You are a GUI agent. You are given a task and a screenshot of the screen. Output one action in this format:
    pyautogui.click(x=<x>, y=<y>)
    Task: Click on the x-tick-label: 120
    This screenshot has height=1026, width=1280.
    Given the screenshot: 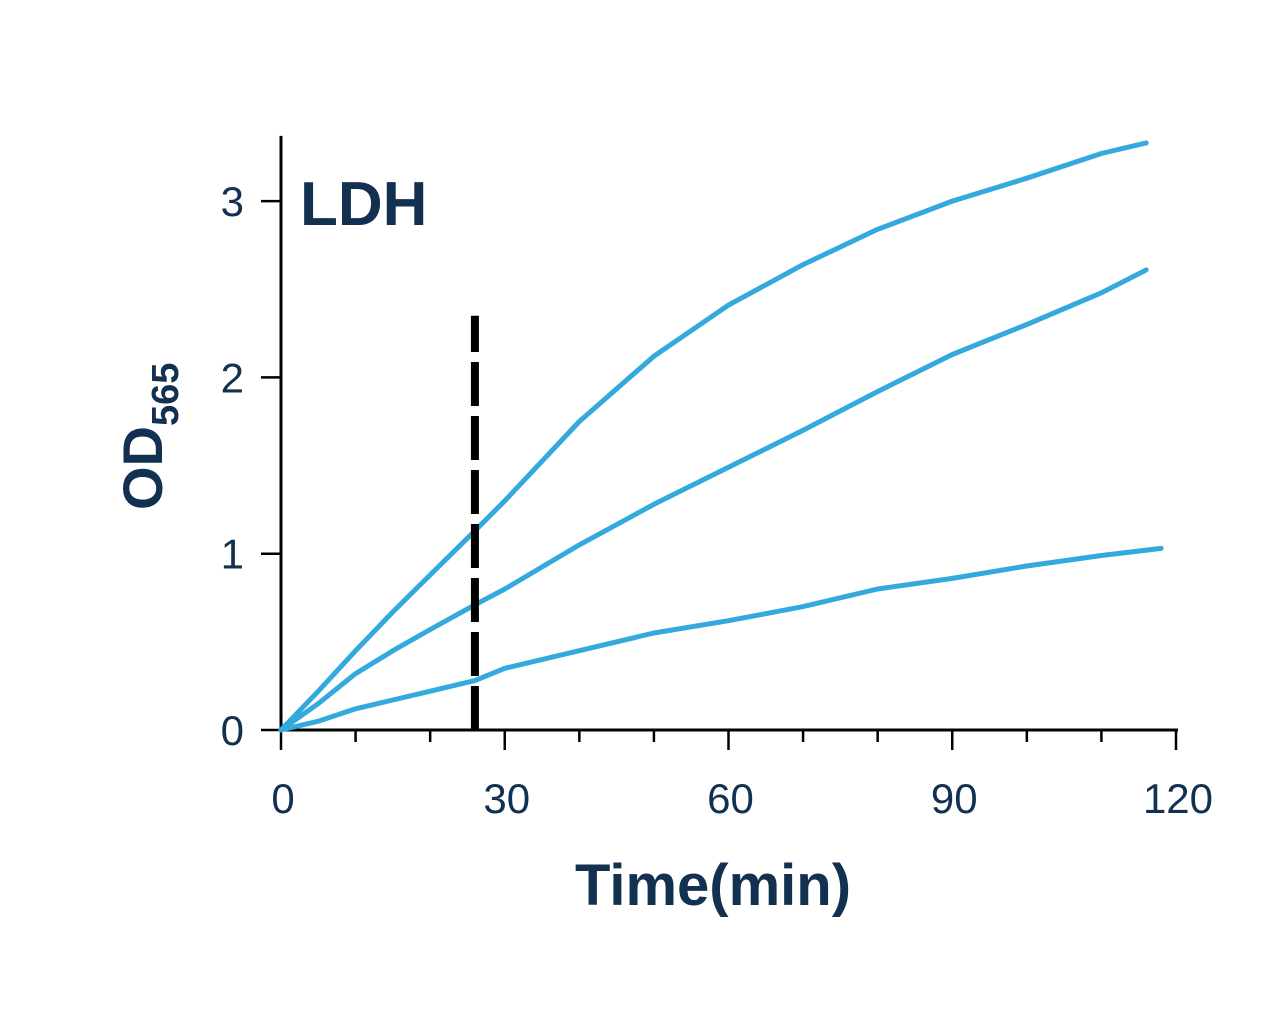 What is the action you would take?
    pyautogui.click(x=1178, y=798)
    